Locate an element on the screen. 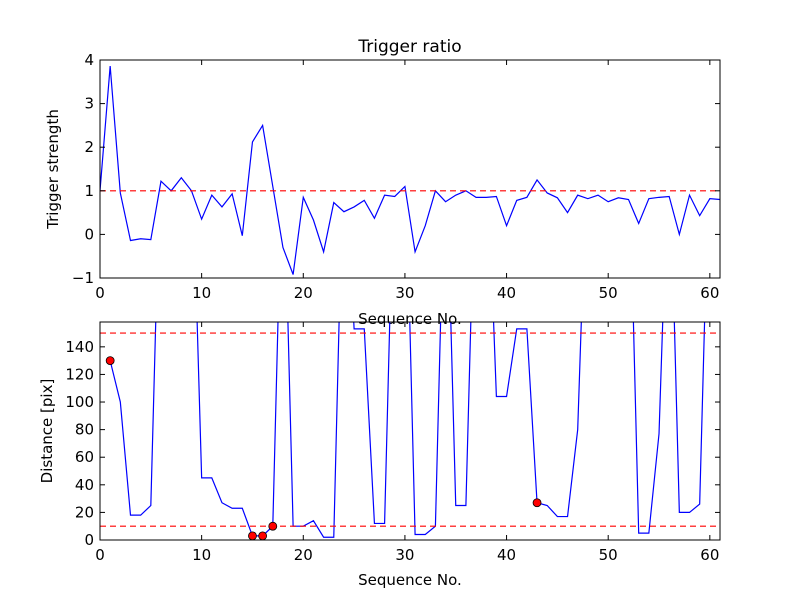 The width and height of the screenshot is (800, 604). y-tick-label: 4 is located at coordinates (89, 60).